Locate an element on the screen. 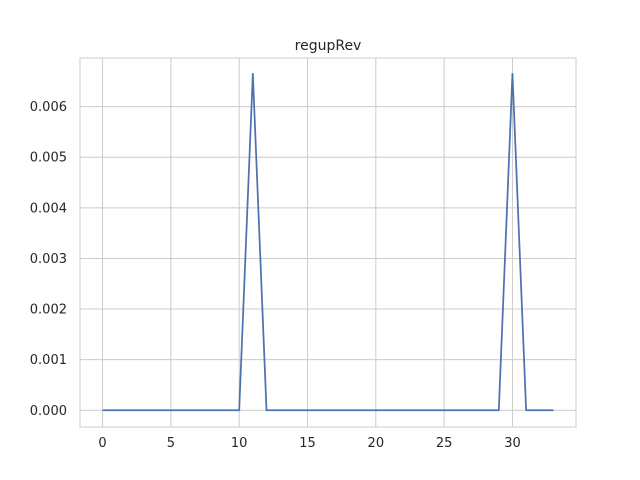 This screenshot has height=480, width=640. y-axis: 0.000 0.001 0.002 0.003 0.004 0.005 0.006 is located at coordinates (48, 259).